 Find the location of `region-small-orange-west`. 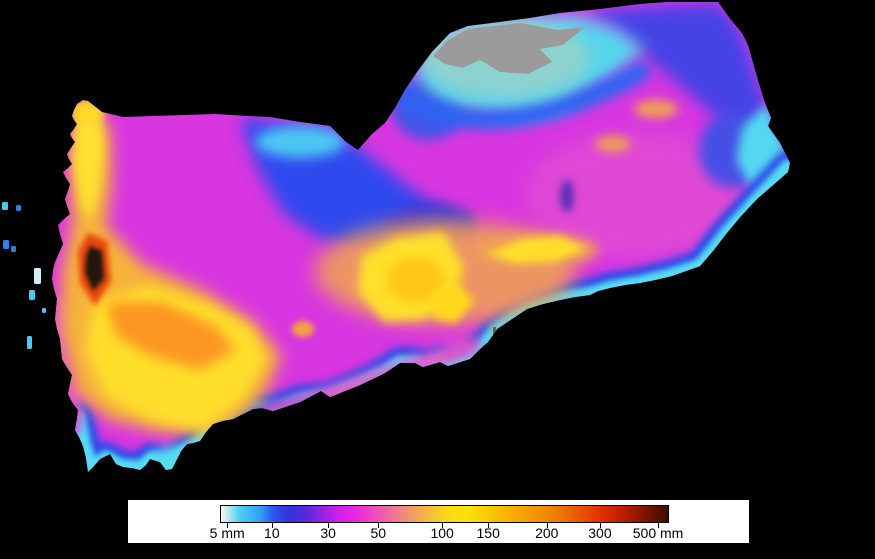

region-small-orange-west is located at coordinates (303, 329).